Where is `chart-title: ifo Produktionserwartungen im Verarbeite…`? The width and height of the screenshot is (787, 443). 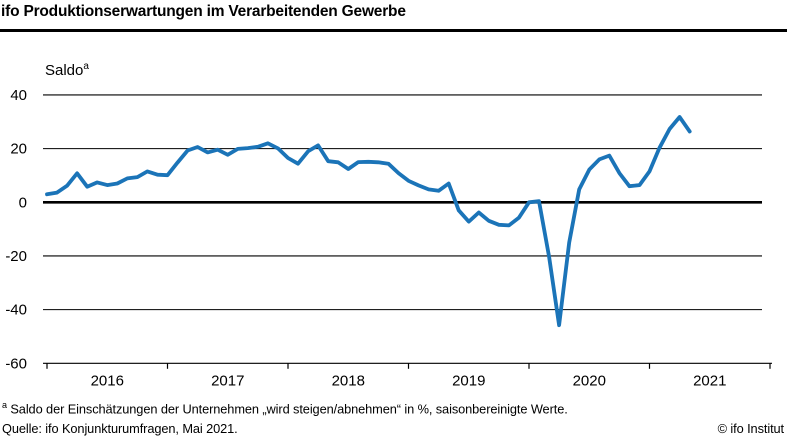 chart-title: ifo Produktionserwartungen im Verarbeite… is located at coordinates (203, 11).